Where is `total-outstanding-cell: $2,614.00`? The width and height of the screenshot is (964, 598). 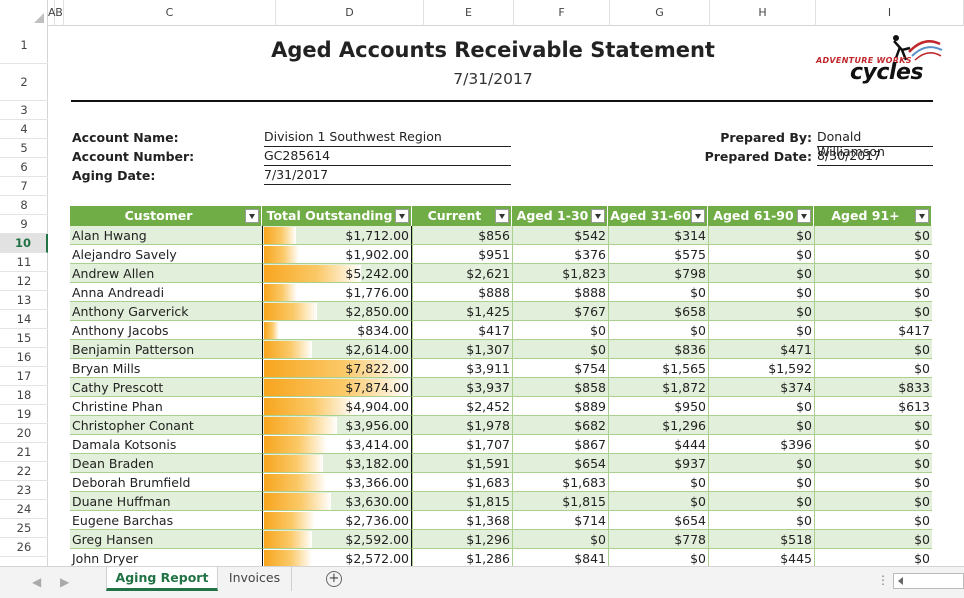
total-outstanding-cell: $2,614.00 is located at coordinates (337, 349).